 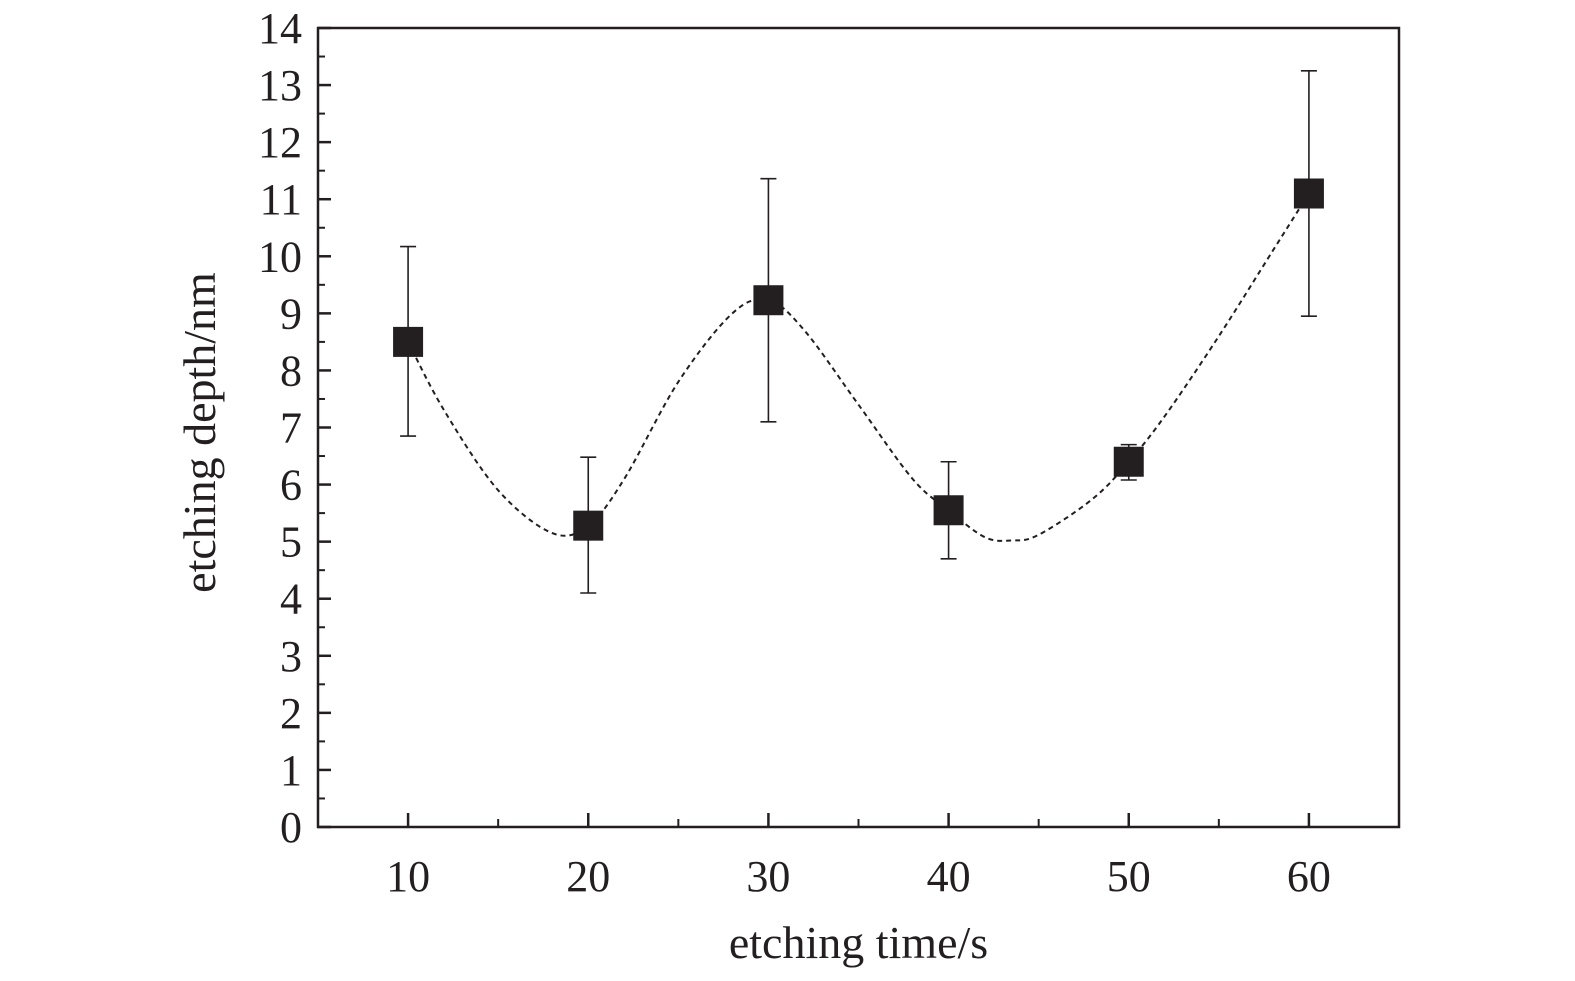 What do you see at coordinates (280, 256) in the screenshot?
I see `y-tick-label: 10` at bounding box center [280, 256].